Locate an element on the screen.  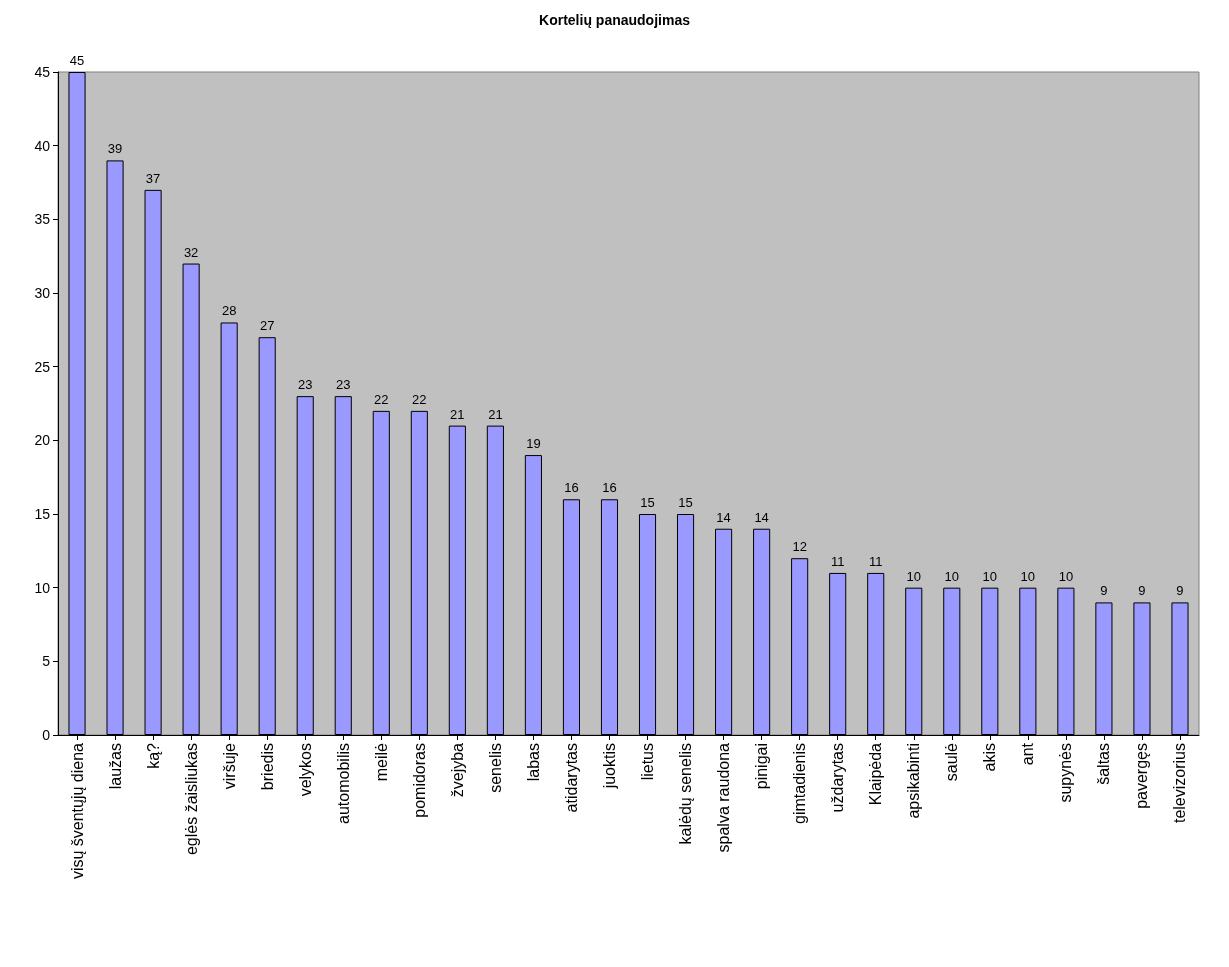
x-tick-label: briedis is located at coordinates (267, 767).